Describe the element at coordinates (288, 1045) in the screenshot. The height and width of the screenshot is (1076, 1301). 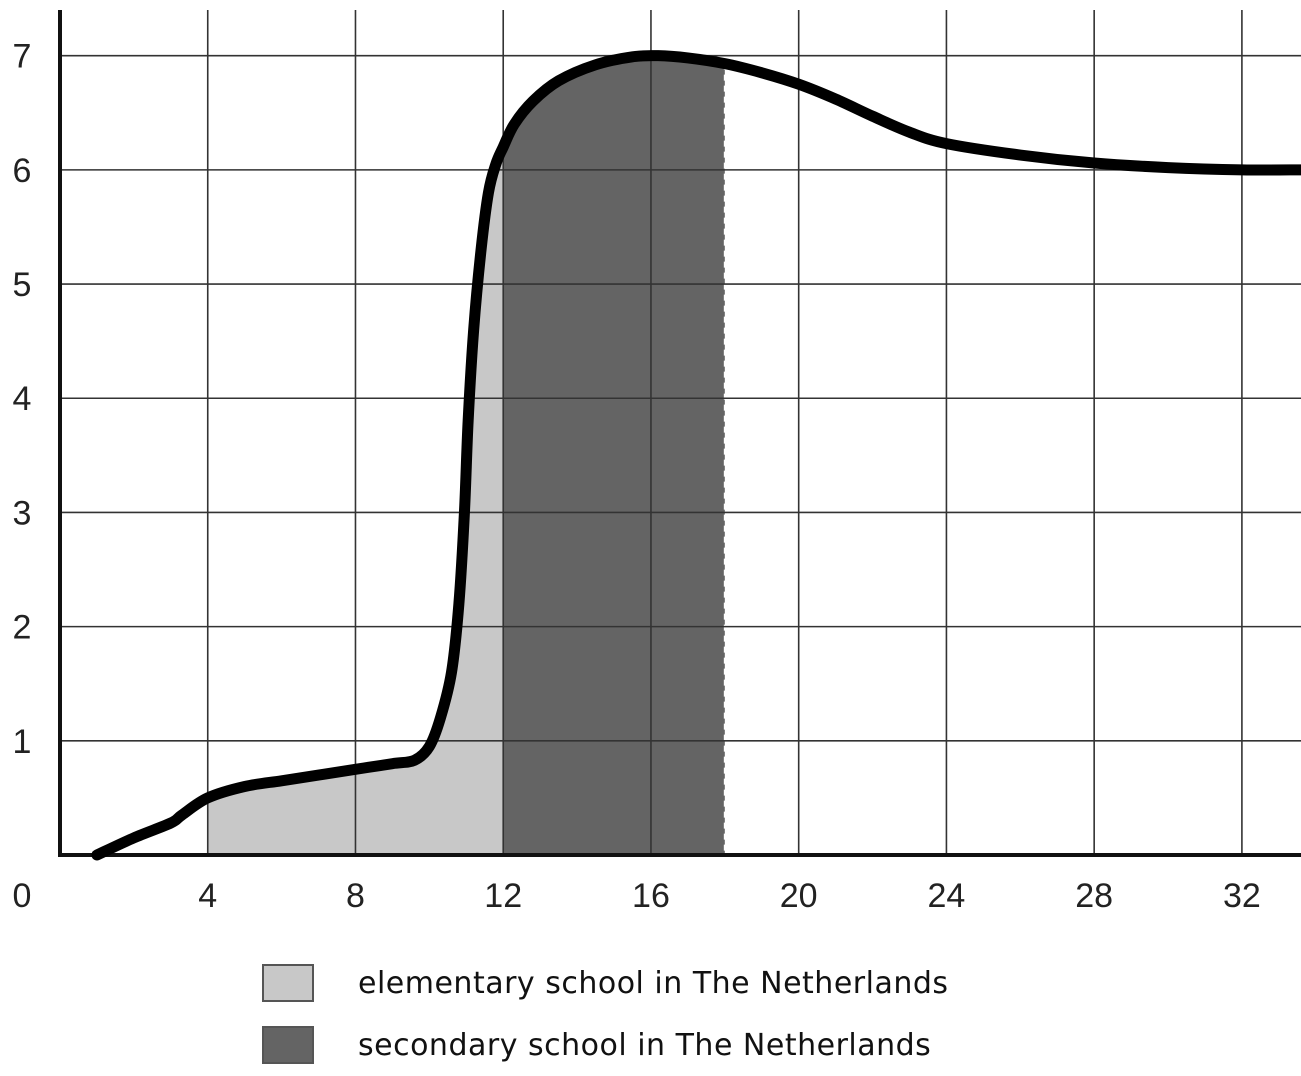
I see `legend-swatch-secondary` at that location.